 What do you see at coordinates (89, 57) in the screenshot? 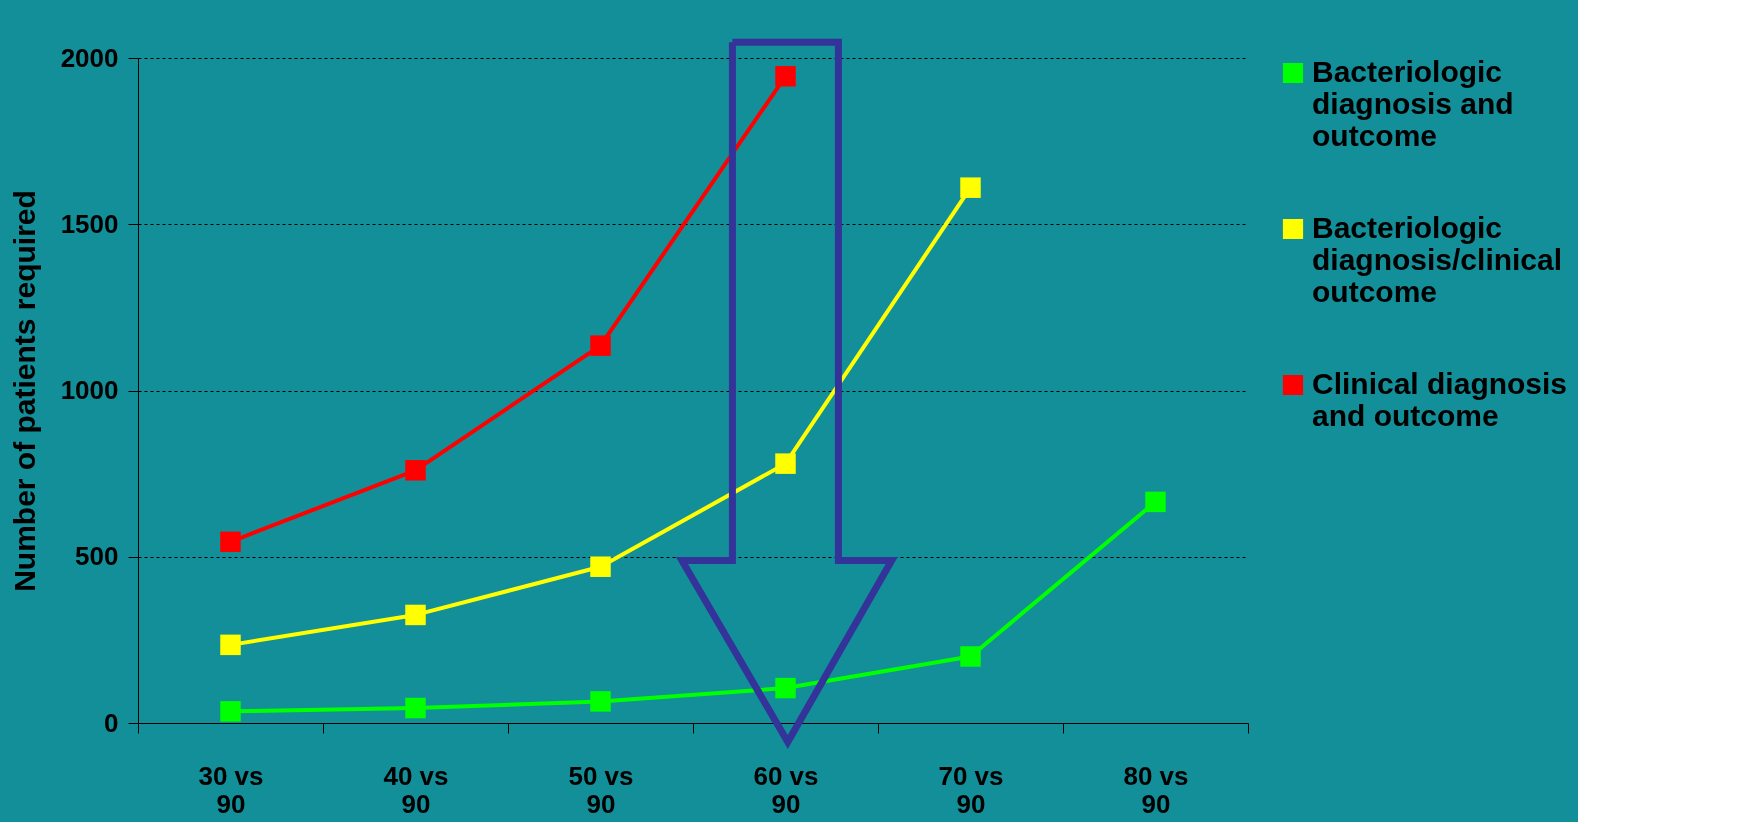
I see `y-tick-label: 2000` at bounding box center [89, 57].